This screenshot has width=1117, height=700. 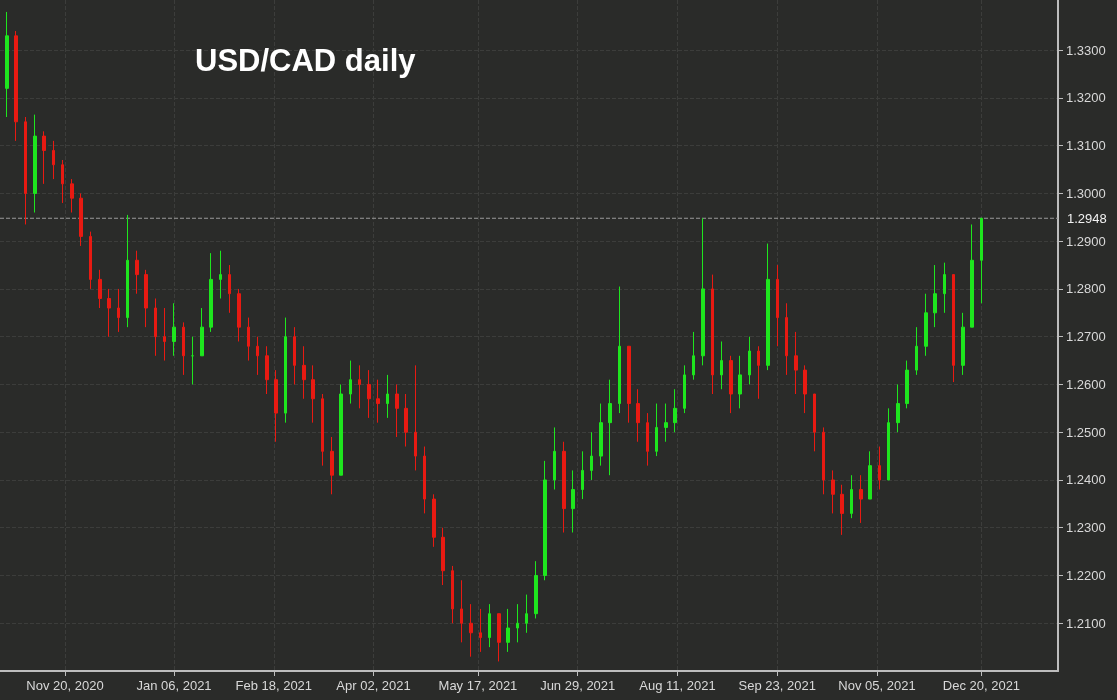 I want to click on ref-line-label: 1.2948, so click(x=1087, y=218).